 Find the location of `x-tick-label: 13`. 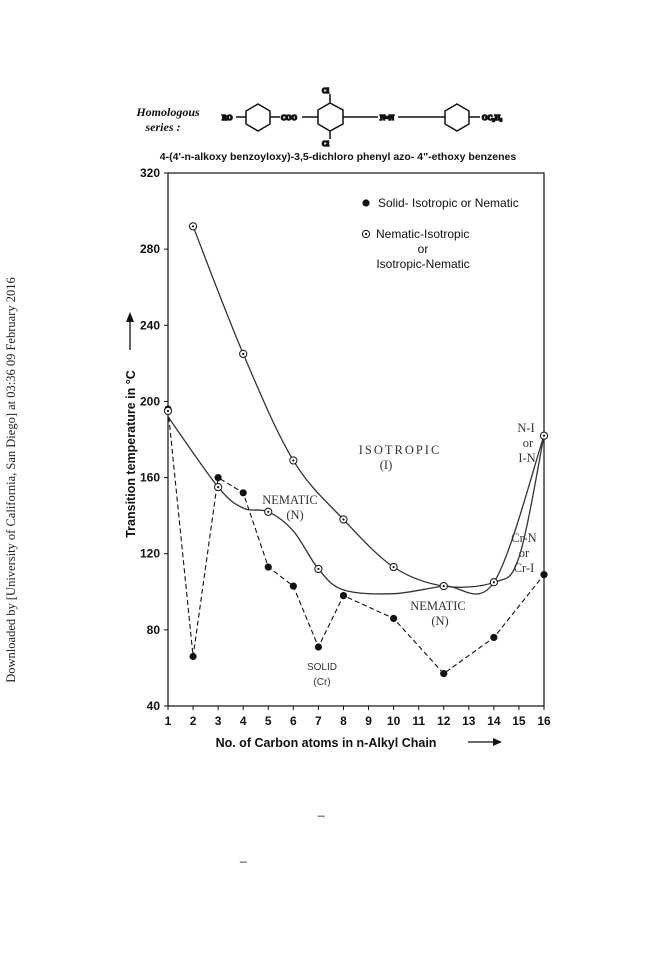

x-tick-label: 13 is located at coordinates (469, 721).